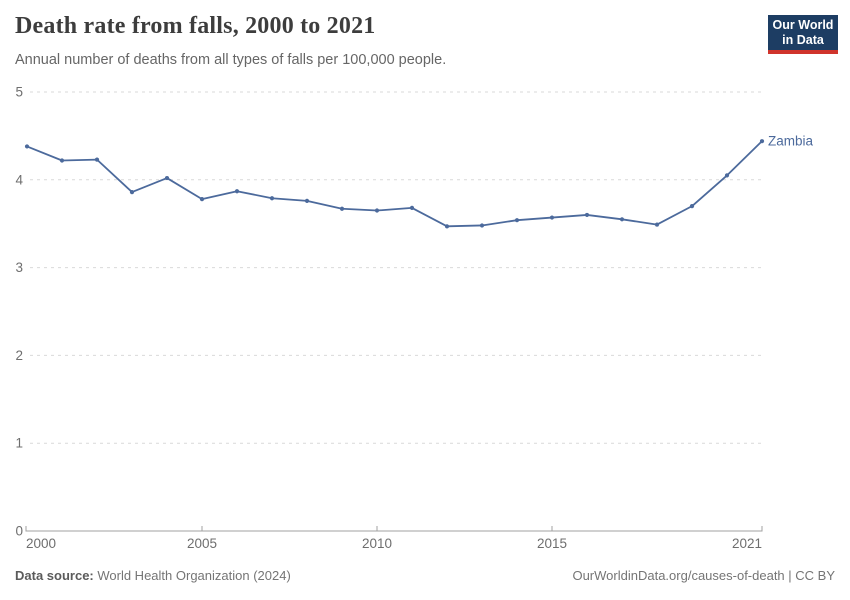  I want to click on x-axis-line, so click(394, 529).